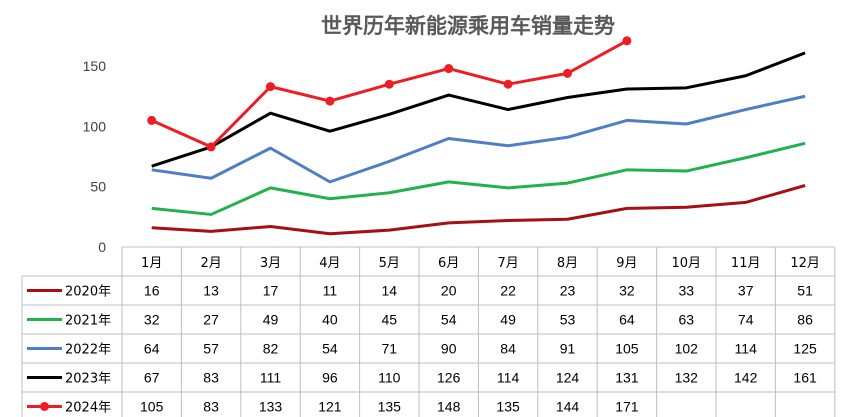 Image resolution: width=859 pixels, height=417 pixels. Describe the element at coordinates (390, 349) in the screenshot. I see `data-label: 71` at that location.